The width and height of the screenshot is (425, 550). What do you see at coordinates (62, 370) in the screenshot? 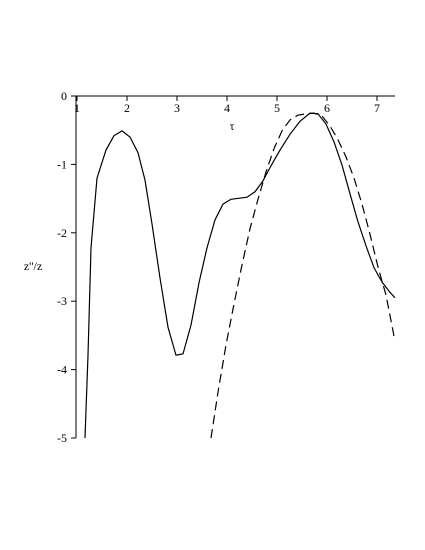
I see `y-tick-label: -4` at bounding box center [62, 370].